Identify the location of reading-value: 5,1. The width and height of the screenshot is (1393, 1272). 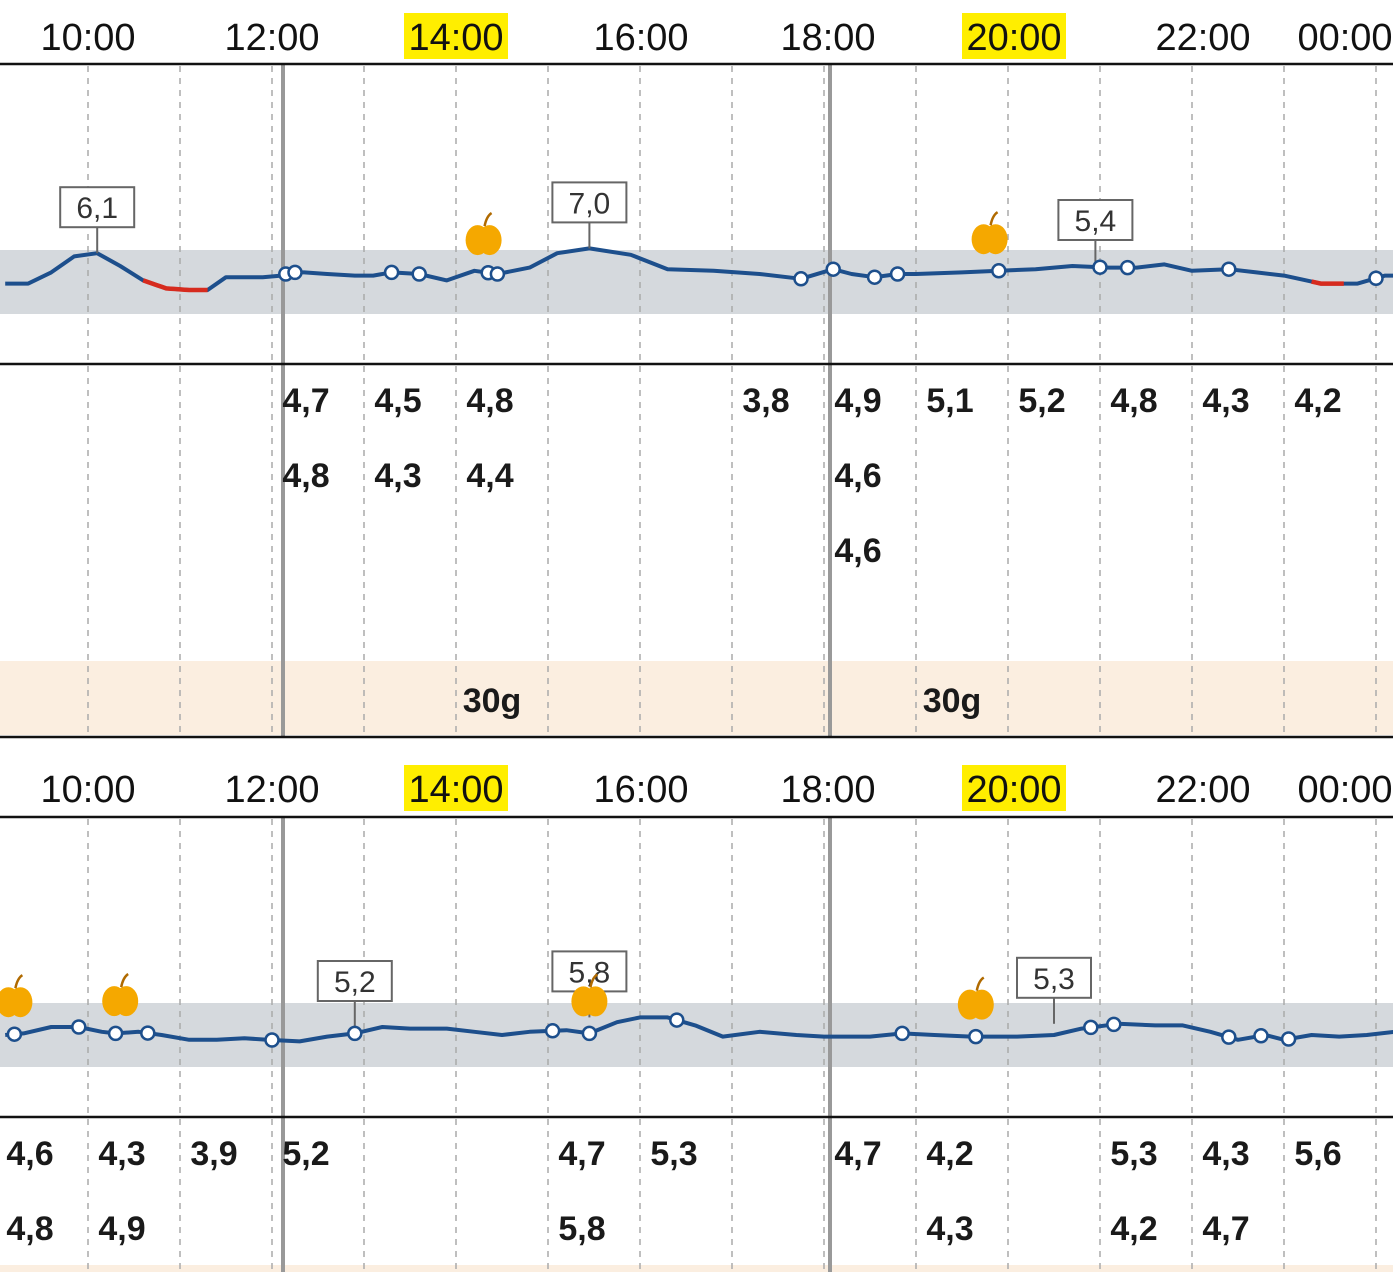
(949, 401).